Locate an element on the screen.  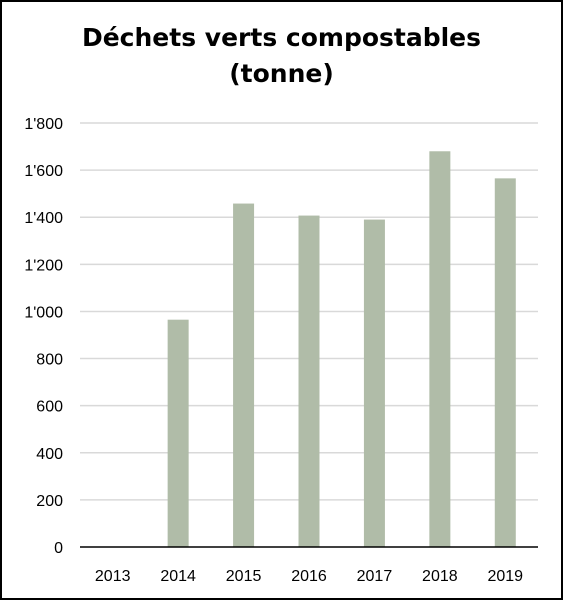
y-tick-label: 1'000 is located at coordinates (43, 312).